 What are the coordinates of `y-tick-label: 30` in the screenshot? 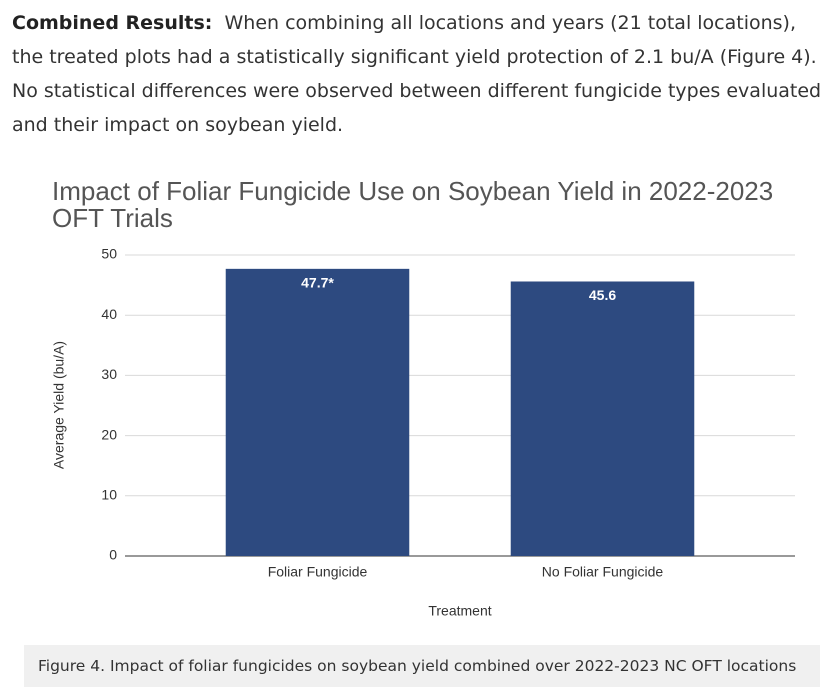 It's located at (109, 374).